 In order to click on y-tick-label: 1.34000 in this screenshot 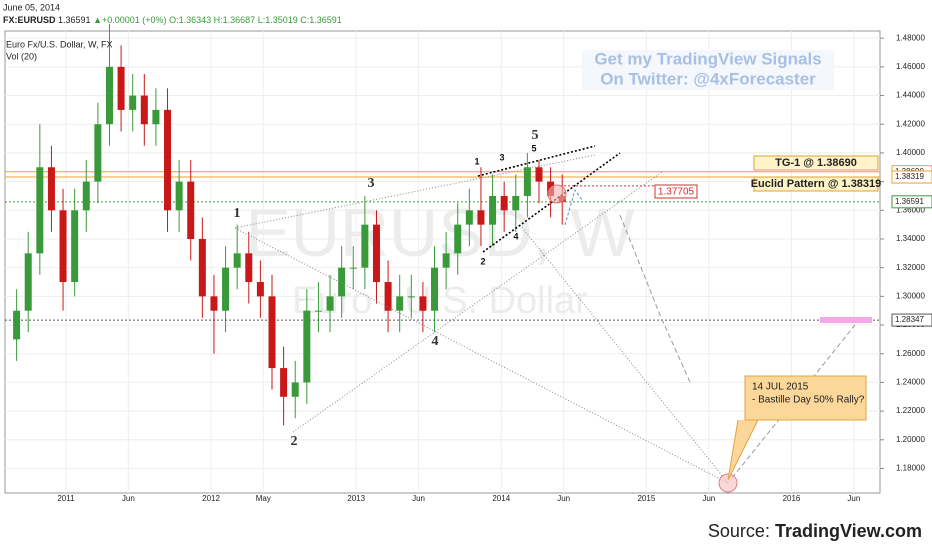, I will do `click(910, 238)`.